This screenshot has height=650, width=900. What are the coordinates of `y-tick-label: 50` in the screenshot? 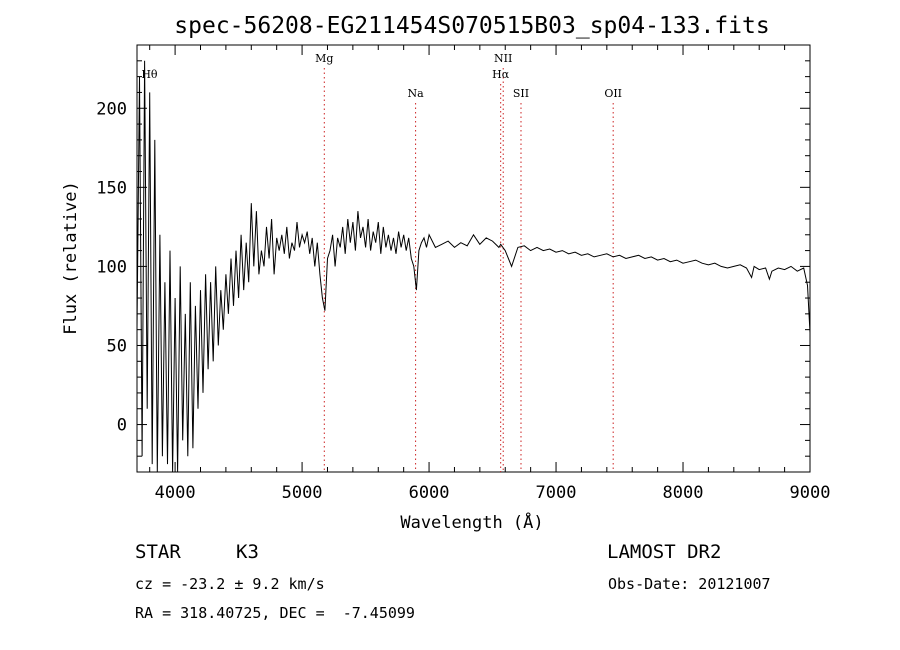 It's located at (117, 346).